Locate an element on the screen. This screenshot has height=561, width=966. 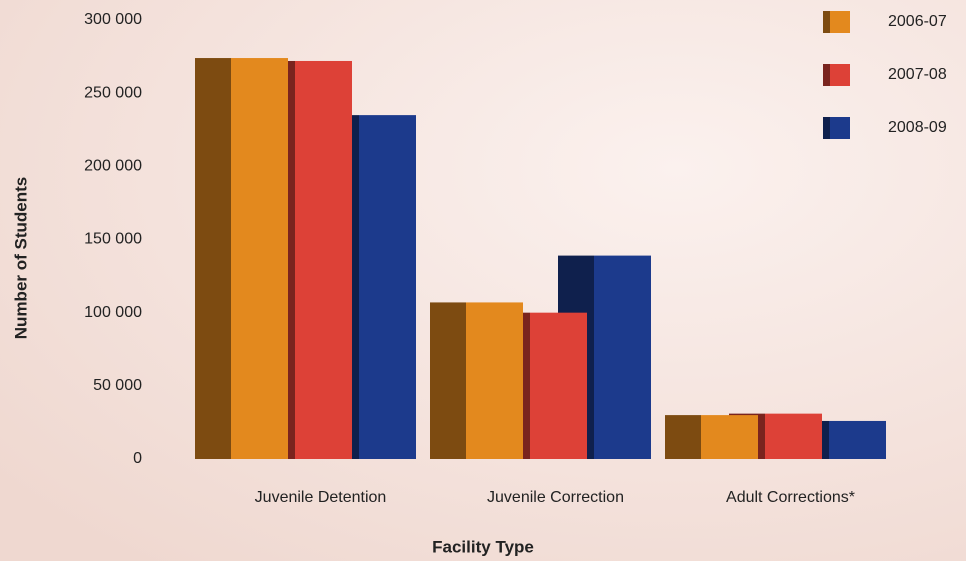
y-tick-label: 0 is located at coordinates (137, 458).